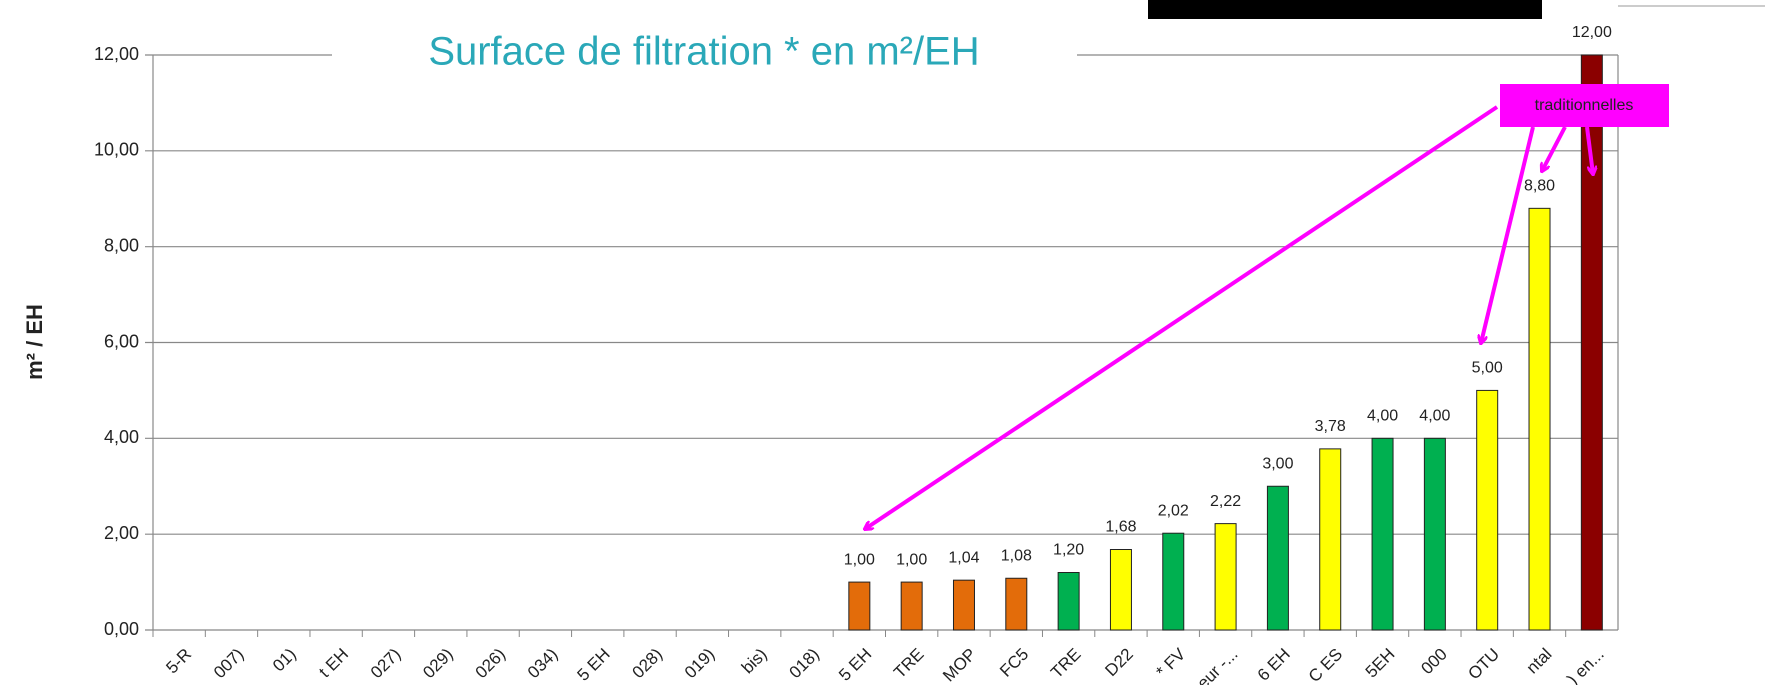 The image size is (1765, 685). Describe the element at coordinates (1483, 664) in the screenshot. I see `x-tick-label: OTU` at that location.